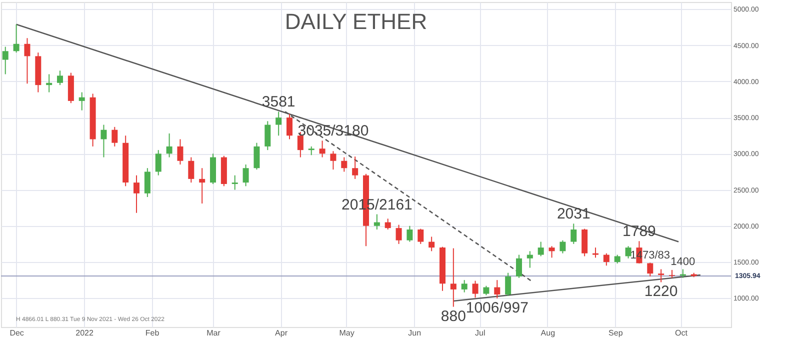 Image resolution: width=793 pixels, height=356 pixels. Describe the element at coordinates (661, 291) in the screenshot. I see `annotation: 1220` at that location.